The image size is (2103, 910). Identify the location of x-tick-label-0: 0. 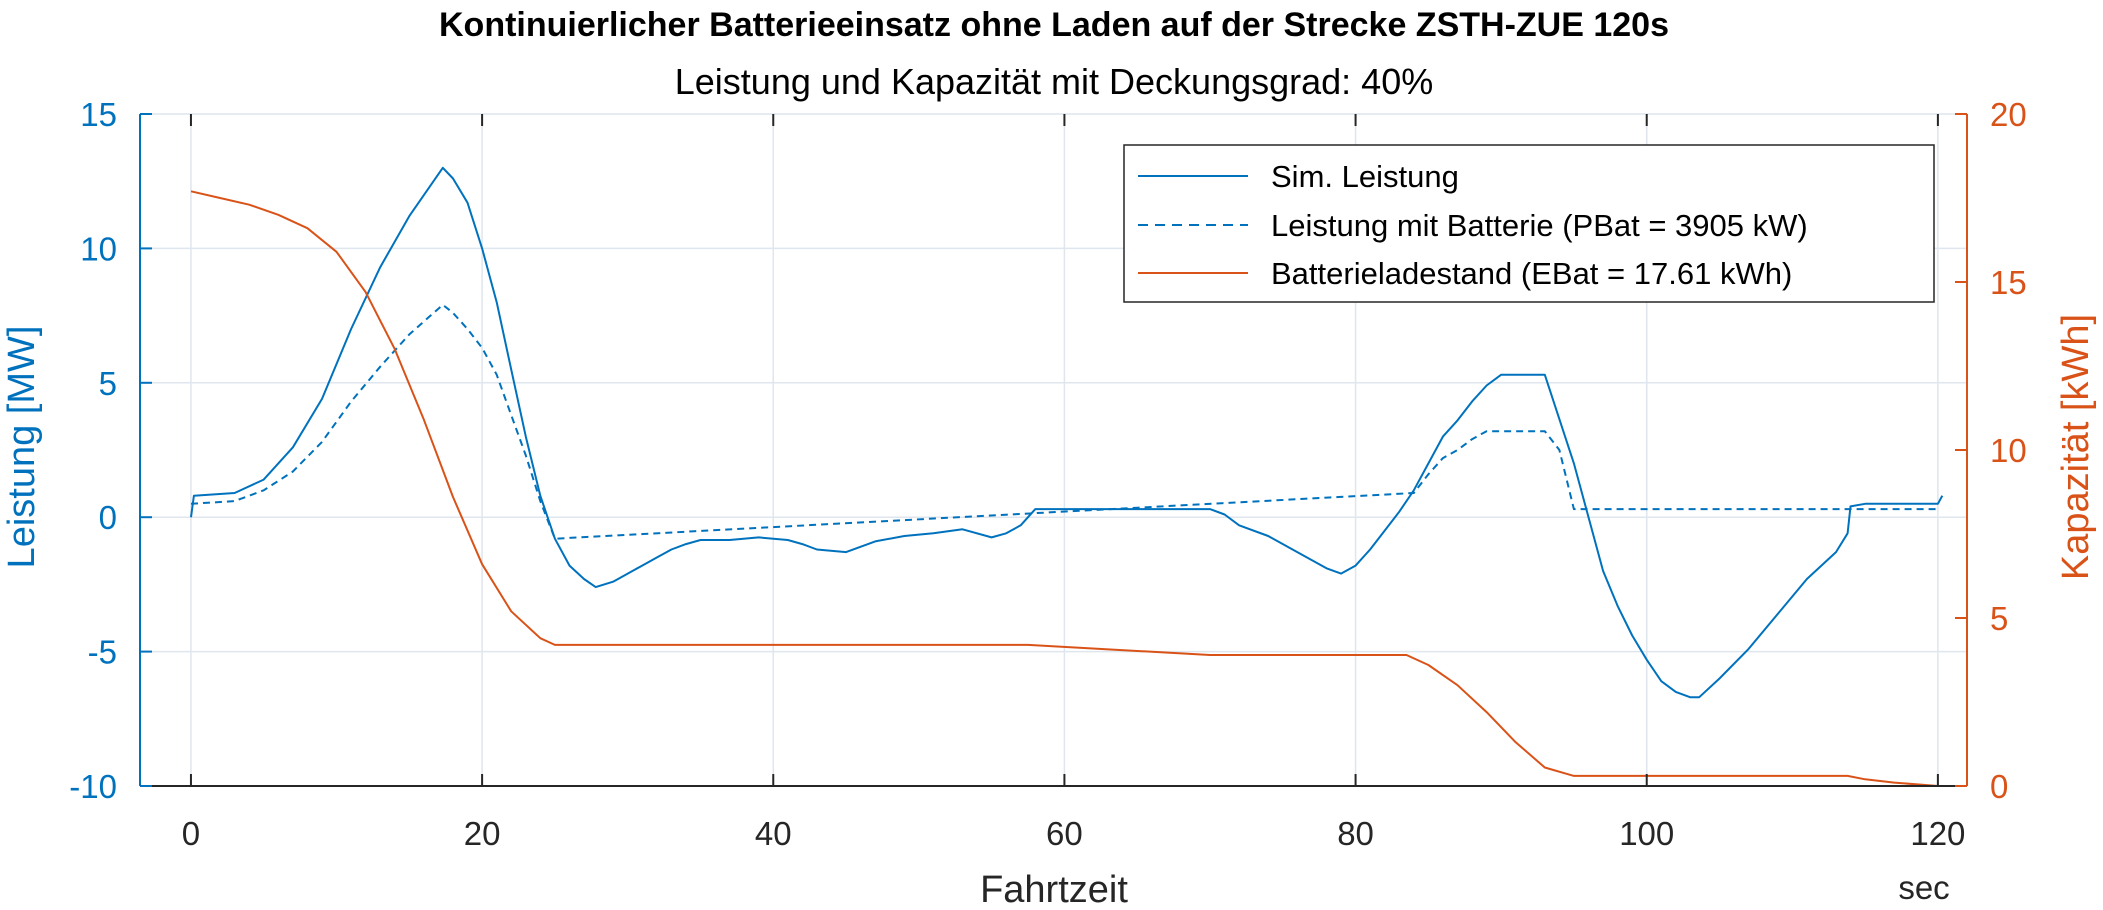
(191, 833).